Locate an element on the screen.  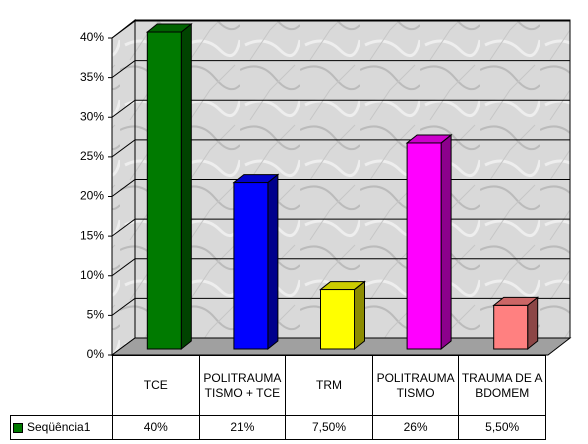
legend-swatch is located at coordinates (18, 427).